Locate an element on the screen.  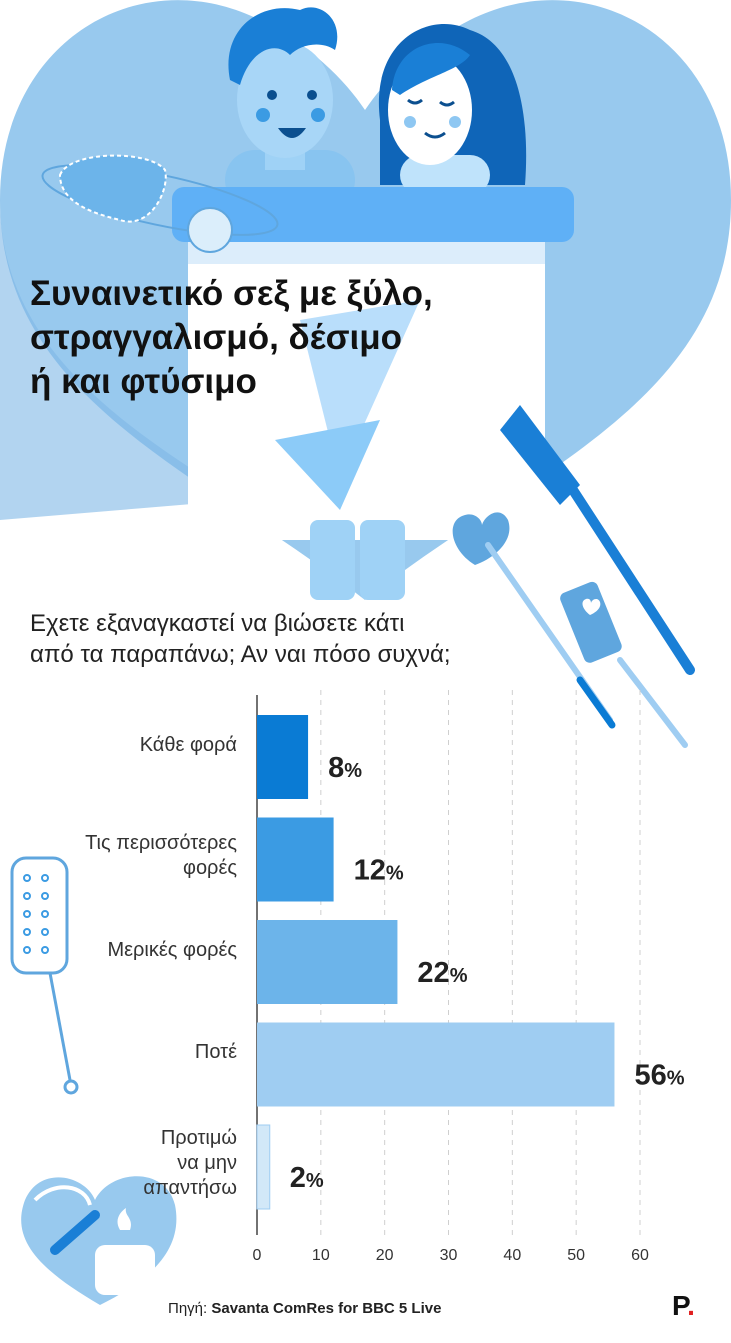
title-line: Συναινετικό σεξ με ξύλο, is located at coordinates (231, 293).